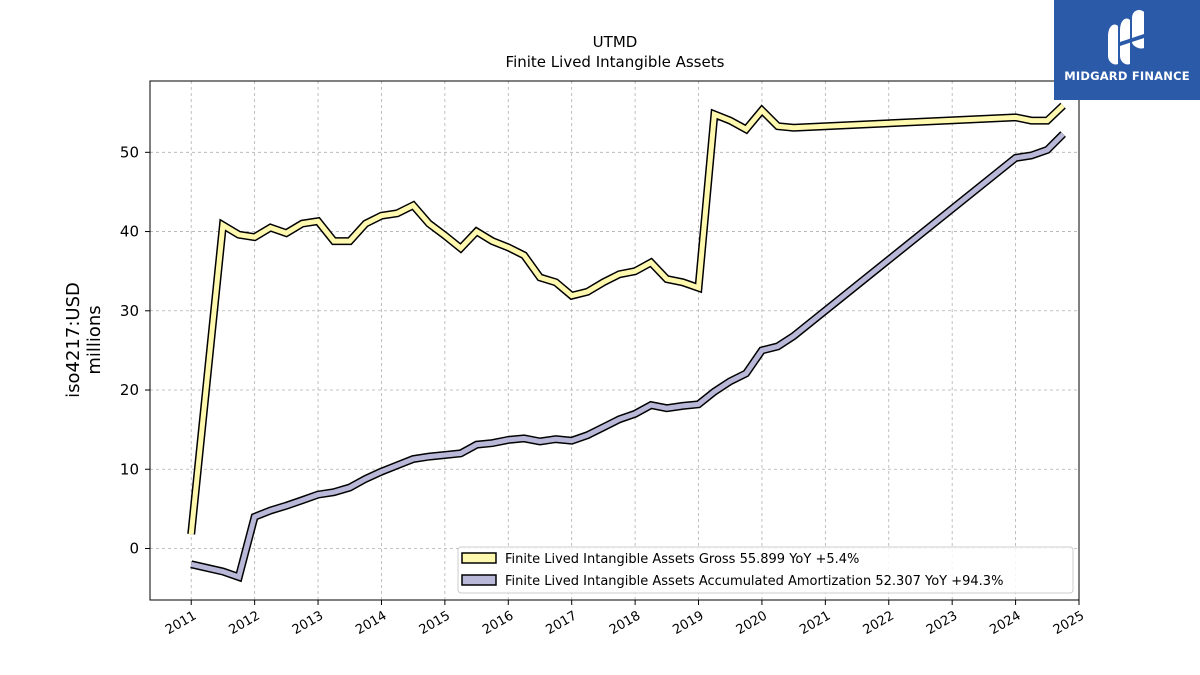 This screenshot has width=1200, height=675. What do you see at coordinates (84, 340) in the screenshot?
I see `y-axis-label: iso4217:USDmillions` at bounding box center [84, 340].